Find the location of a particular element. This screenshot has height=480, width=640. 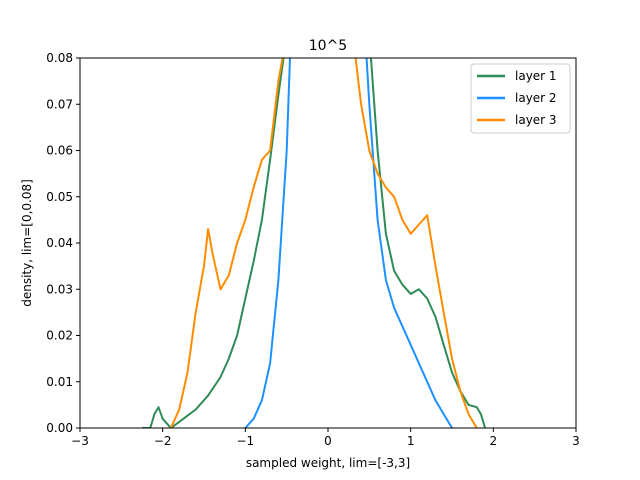

legend-box is located at coordinates (520, 98).